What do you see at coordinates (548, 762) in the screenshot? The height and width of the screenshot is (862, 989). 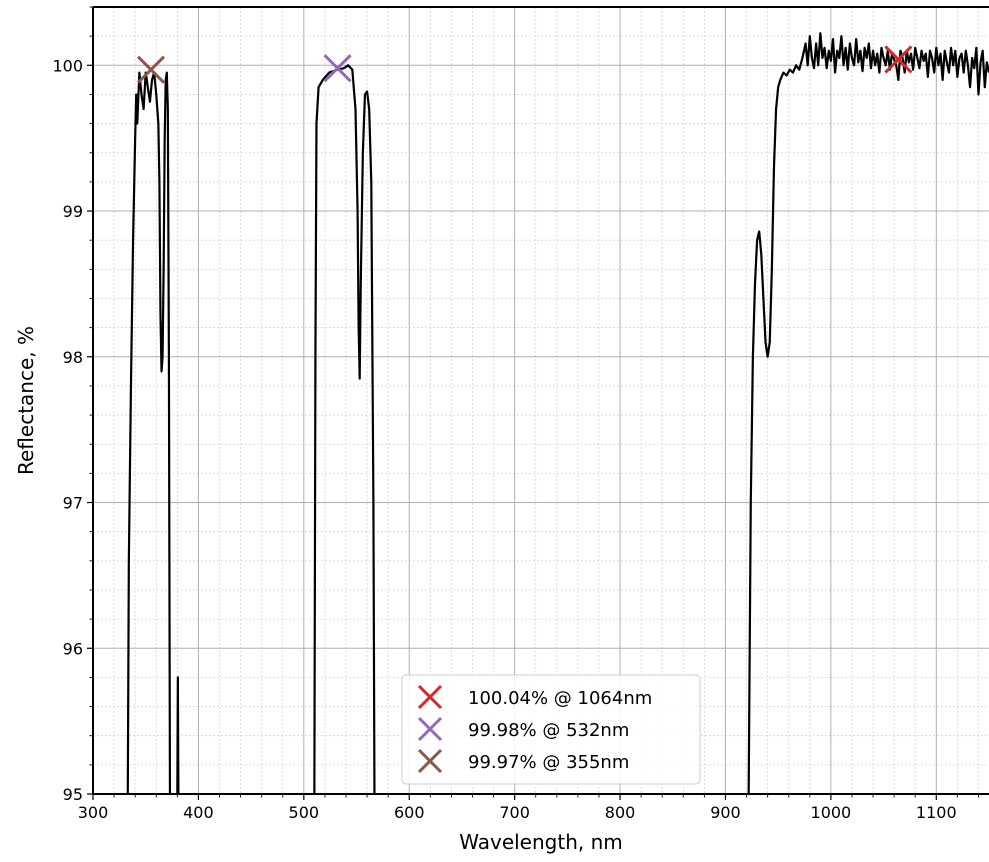 I see `legend-entry-label: 99.97% @ 355nm` at bounding box center [548, 762].